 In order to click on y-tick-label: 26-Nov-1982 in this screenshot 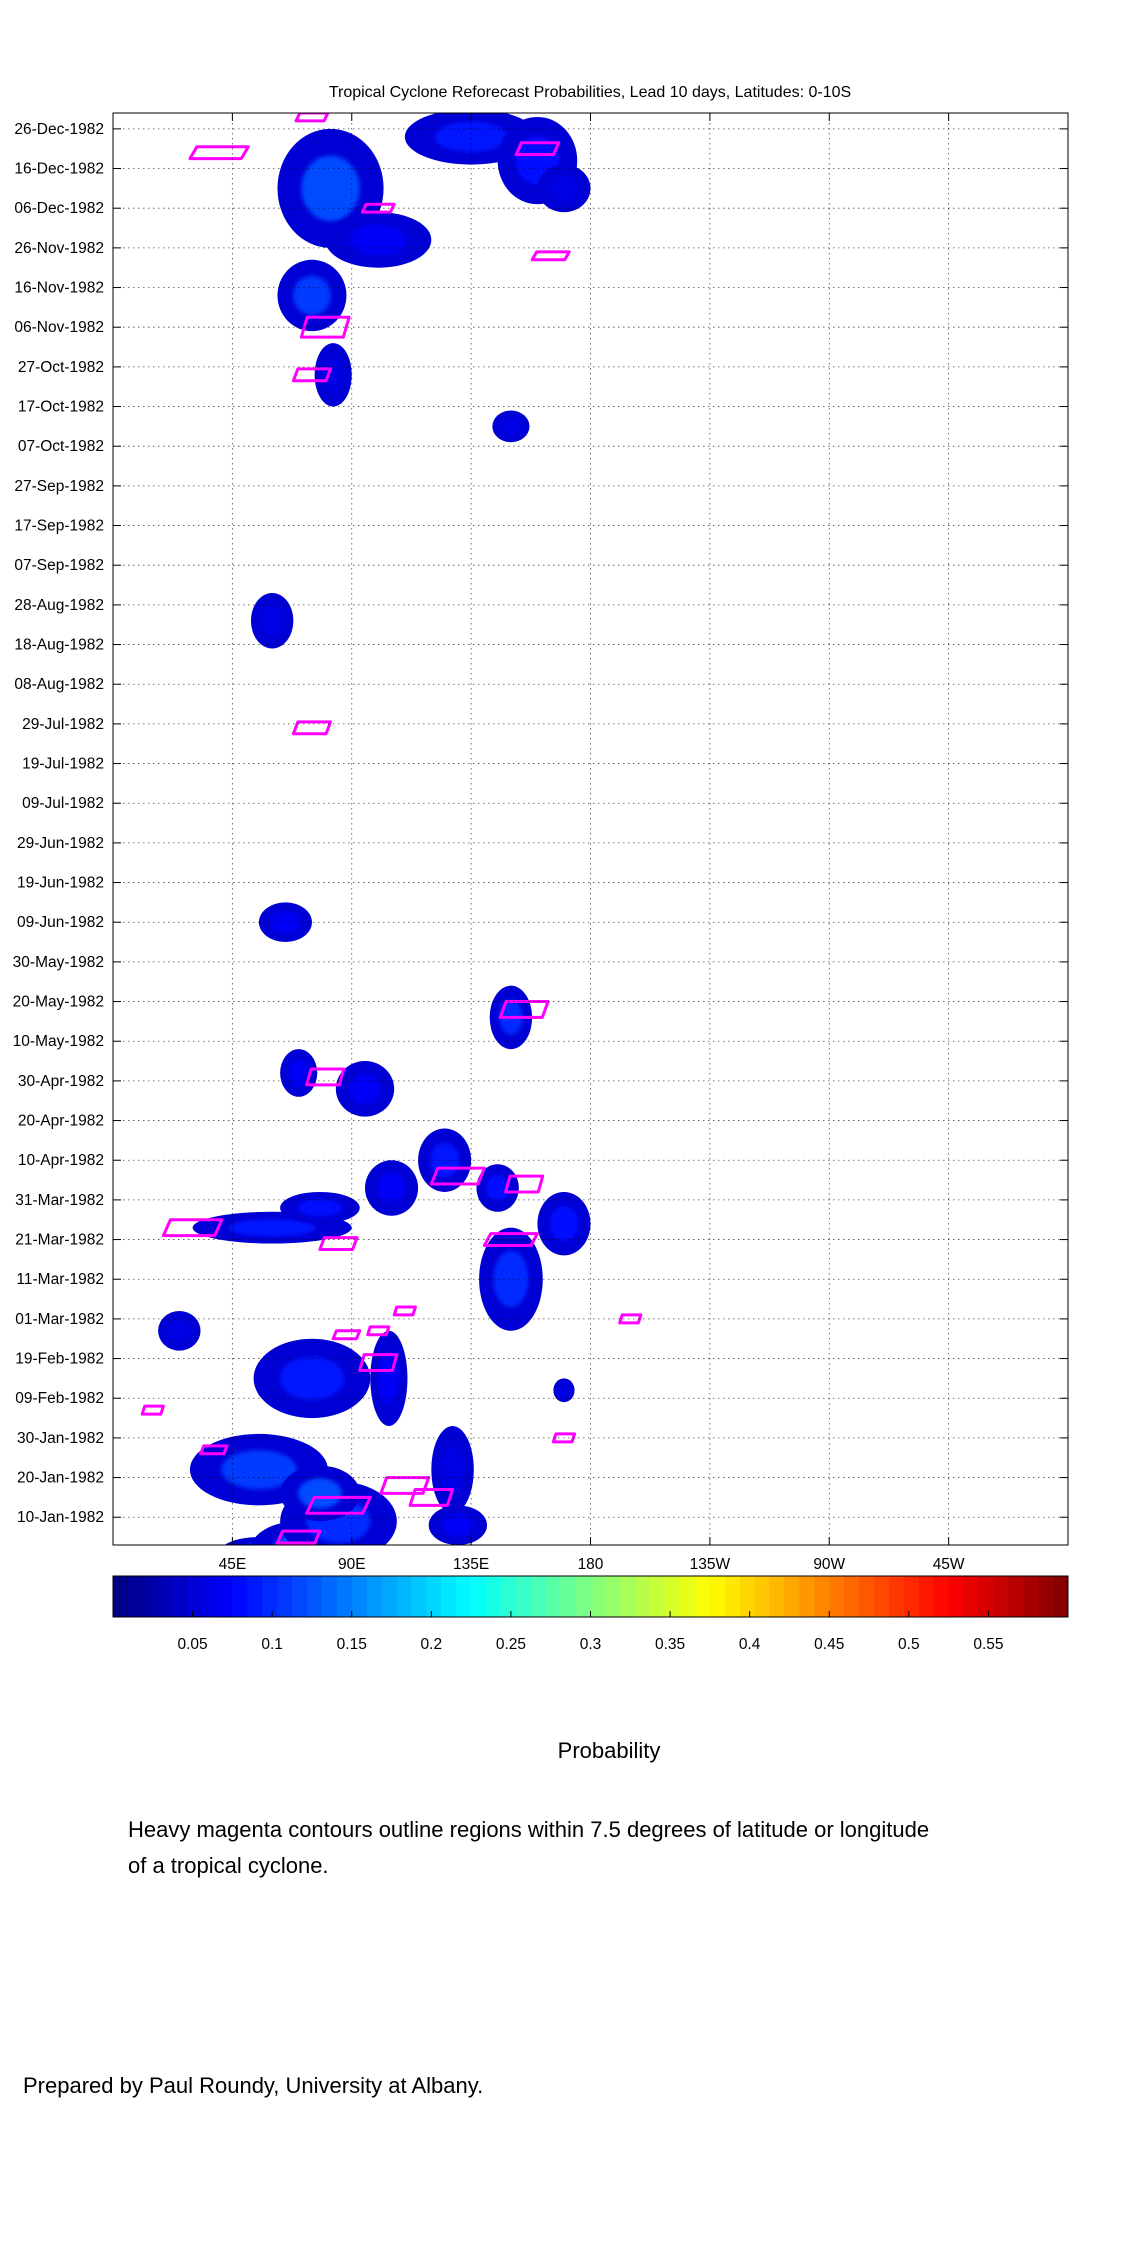, I will do `click(59, 248)`.